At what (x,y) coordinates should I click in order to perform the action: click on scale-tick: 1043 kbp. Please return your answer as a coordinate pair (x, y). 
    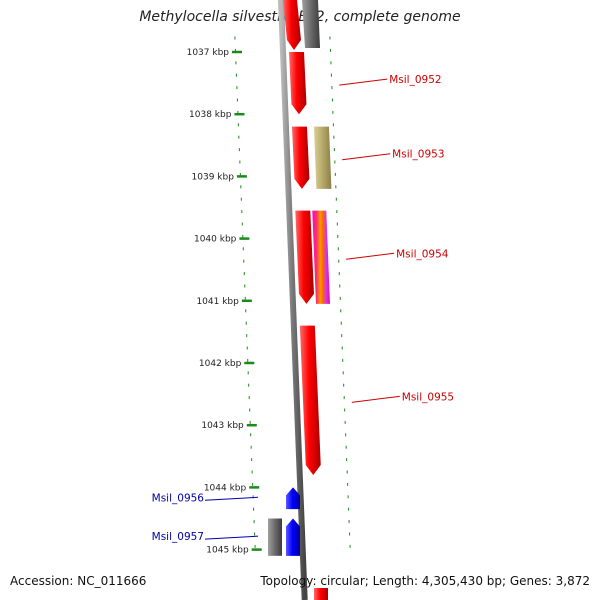
    Looking at the image, I should click on (229, 426).